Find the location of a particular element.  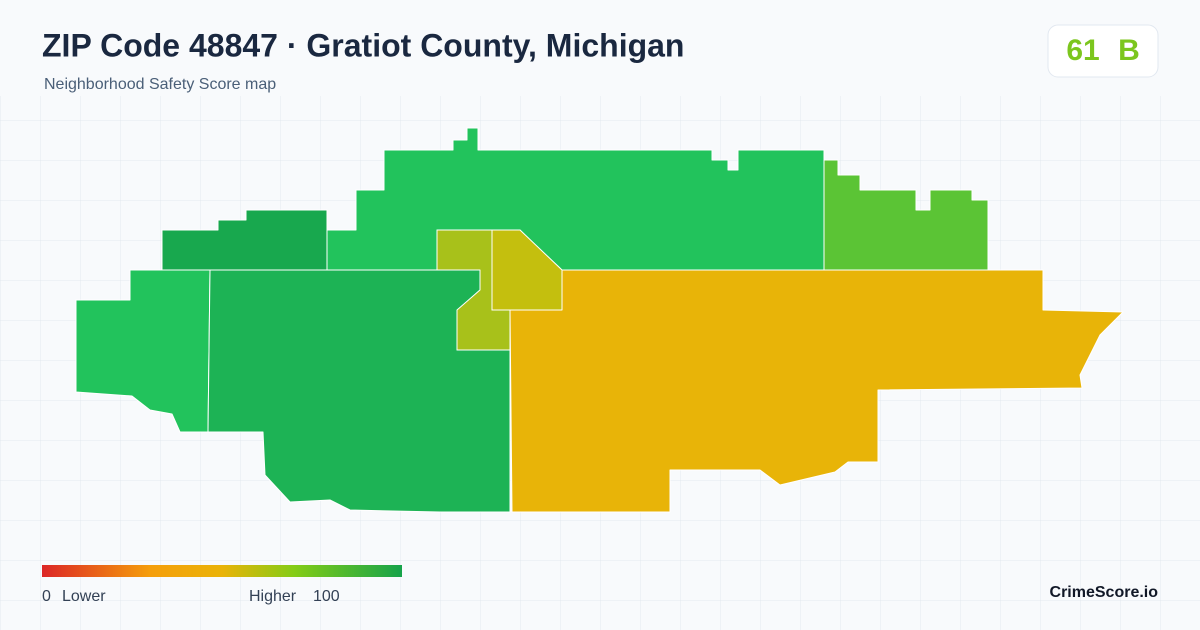

legend-scale is located at coordinates (222, 571).